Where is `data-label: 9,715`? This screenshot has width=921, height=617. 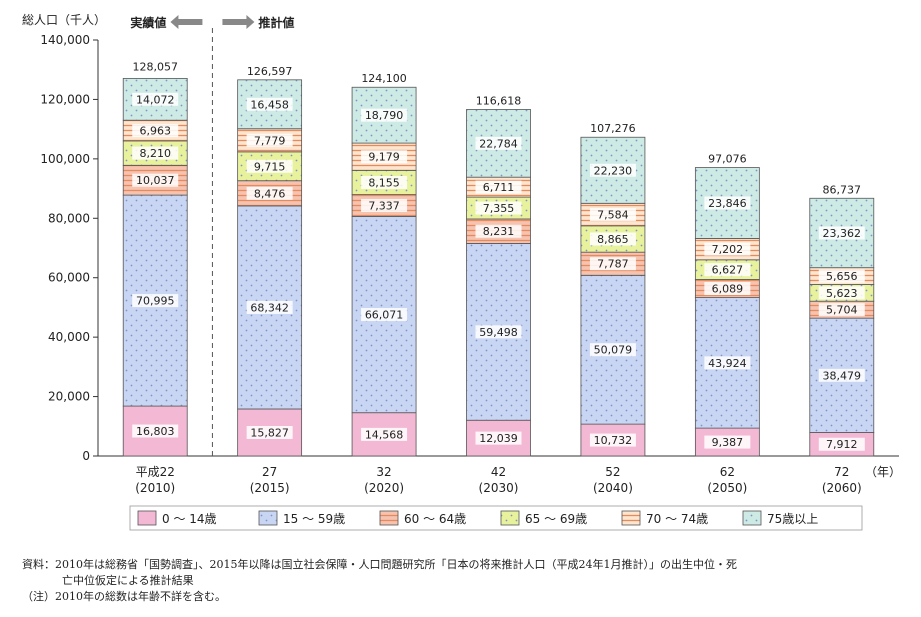
data-label: 9,715 is located at coordinates (270, 166).